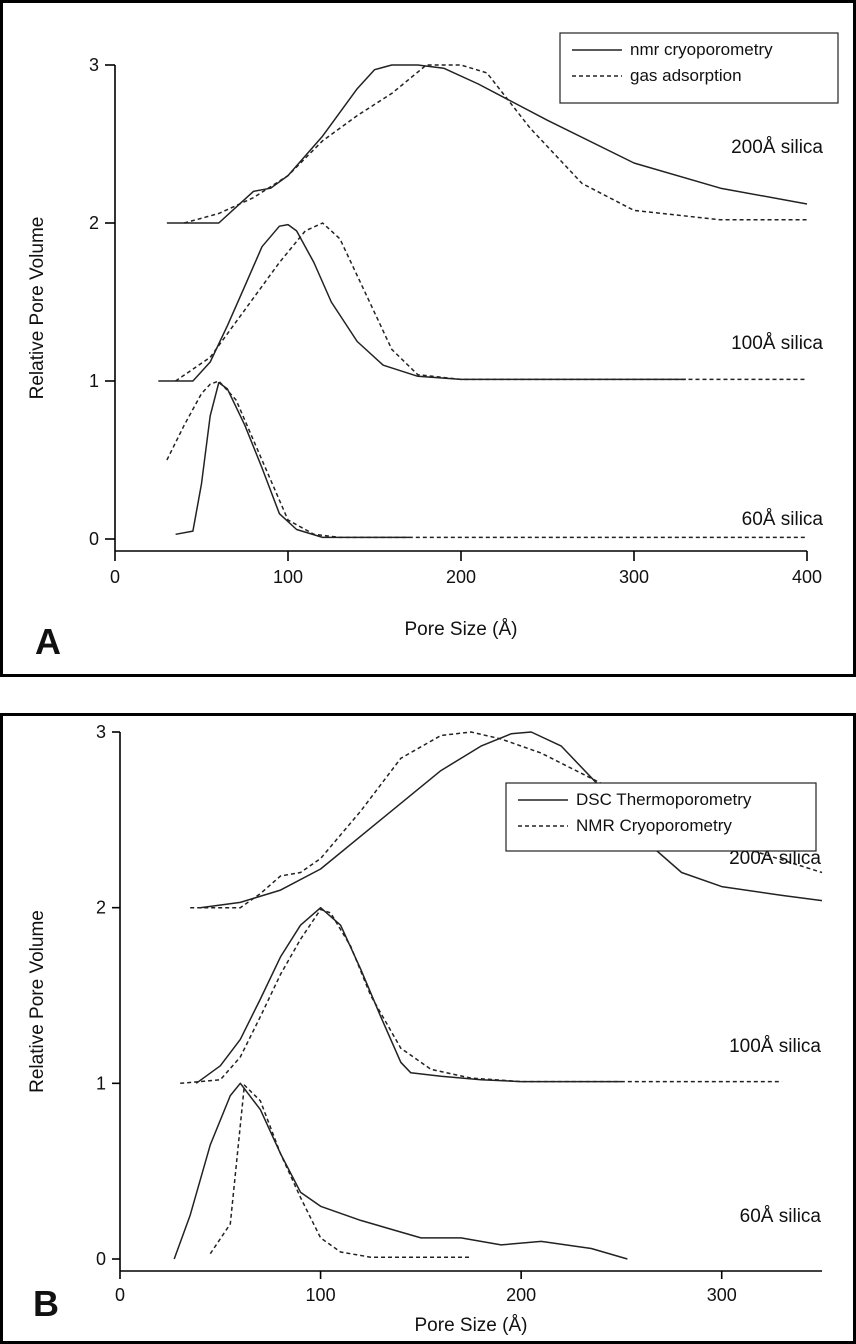 The height and width of the screenshot is (1344, 856). I want to click on panel-letter: B, so click(46, 1303).